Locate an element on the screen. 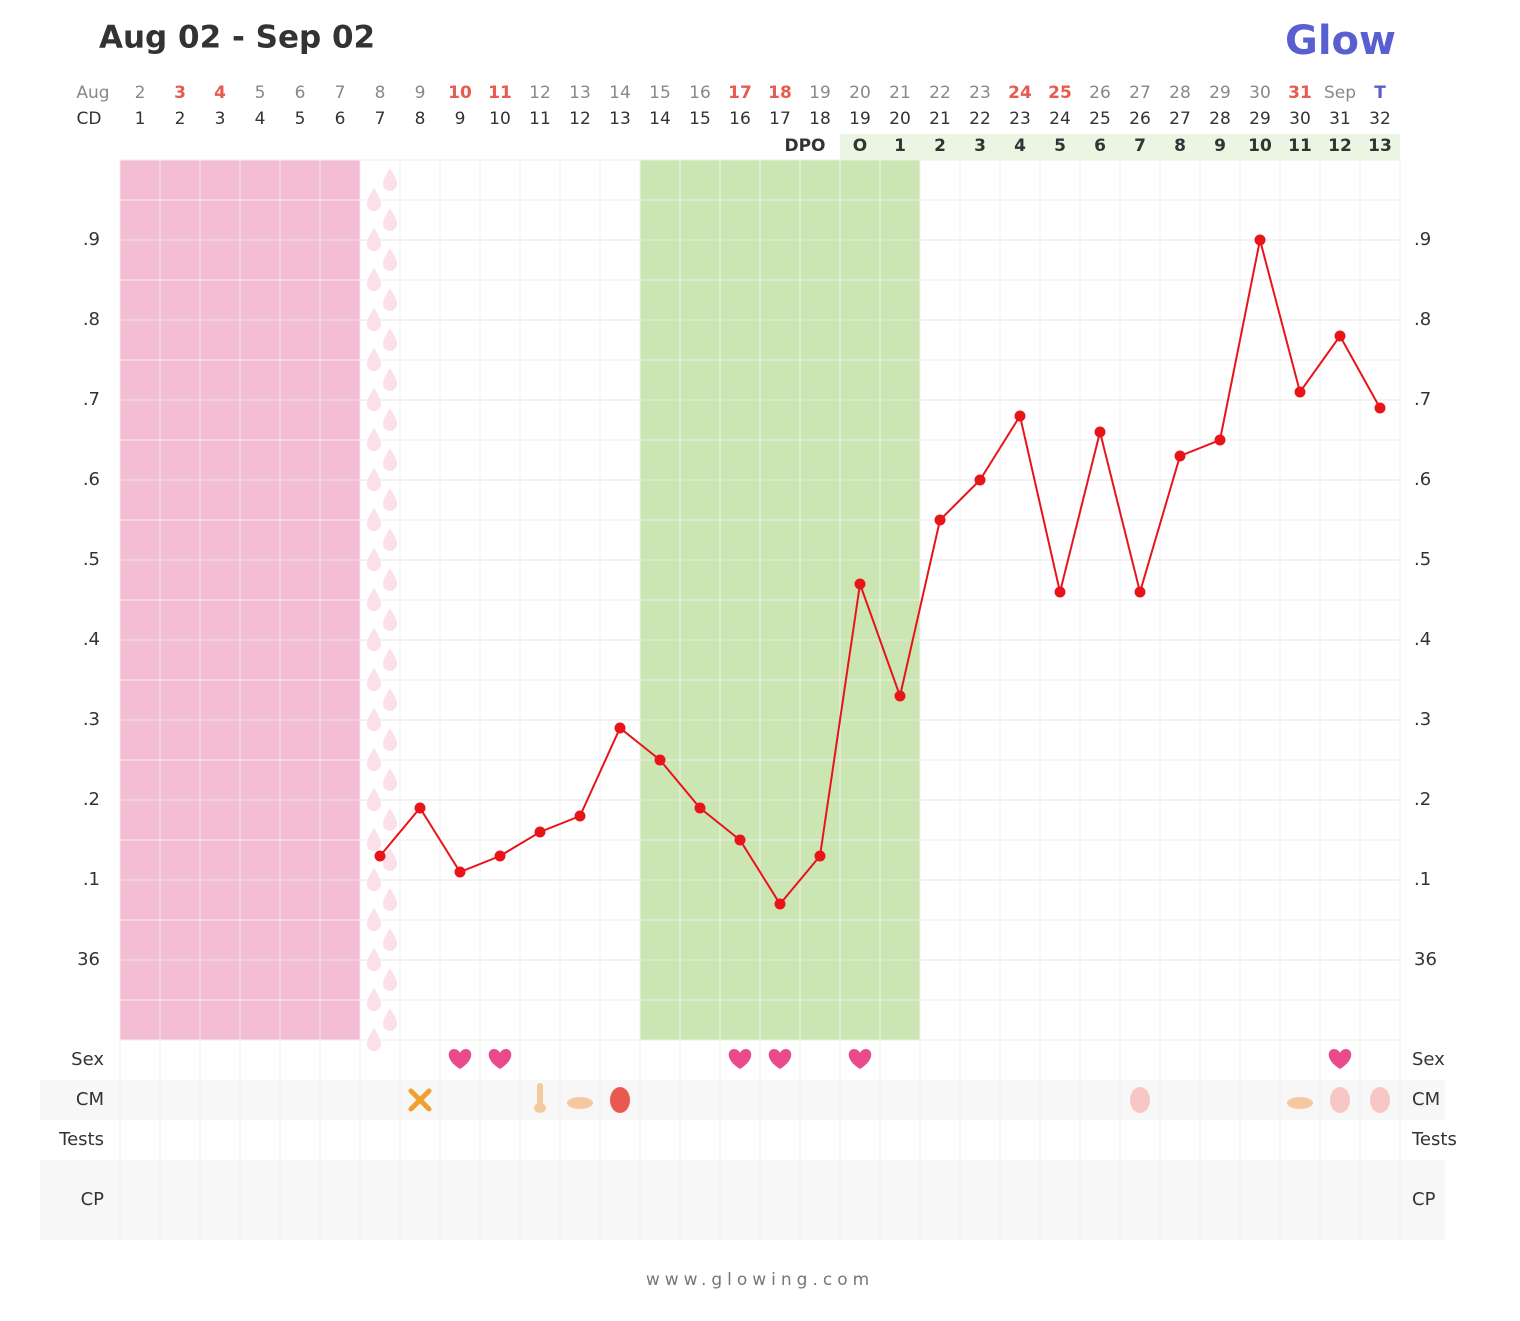 The height and width of the screenshot is (1321, 1520). dpo-row-label: DPO is located at coordinates (804, 146).